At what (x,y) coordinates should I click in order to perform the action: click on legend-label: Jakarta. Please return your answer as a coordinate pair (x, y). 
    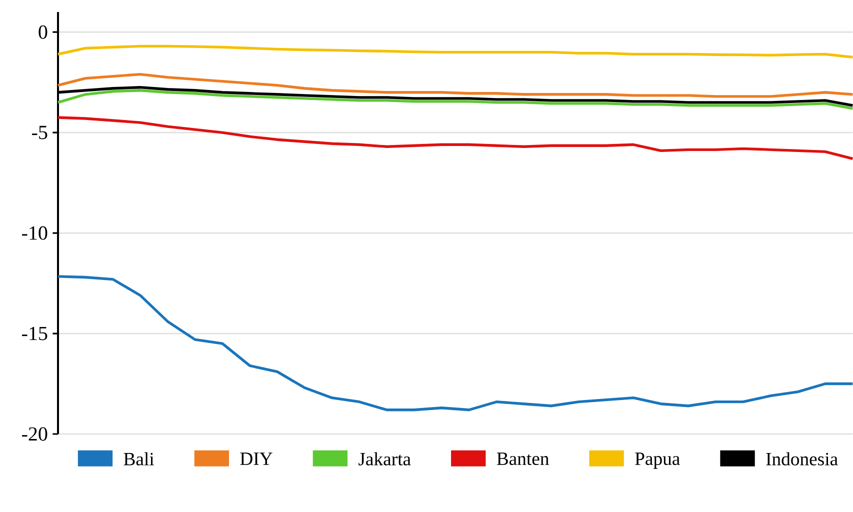
    Looking at the image, I should click on (384, 459).